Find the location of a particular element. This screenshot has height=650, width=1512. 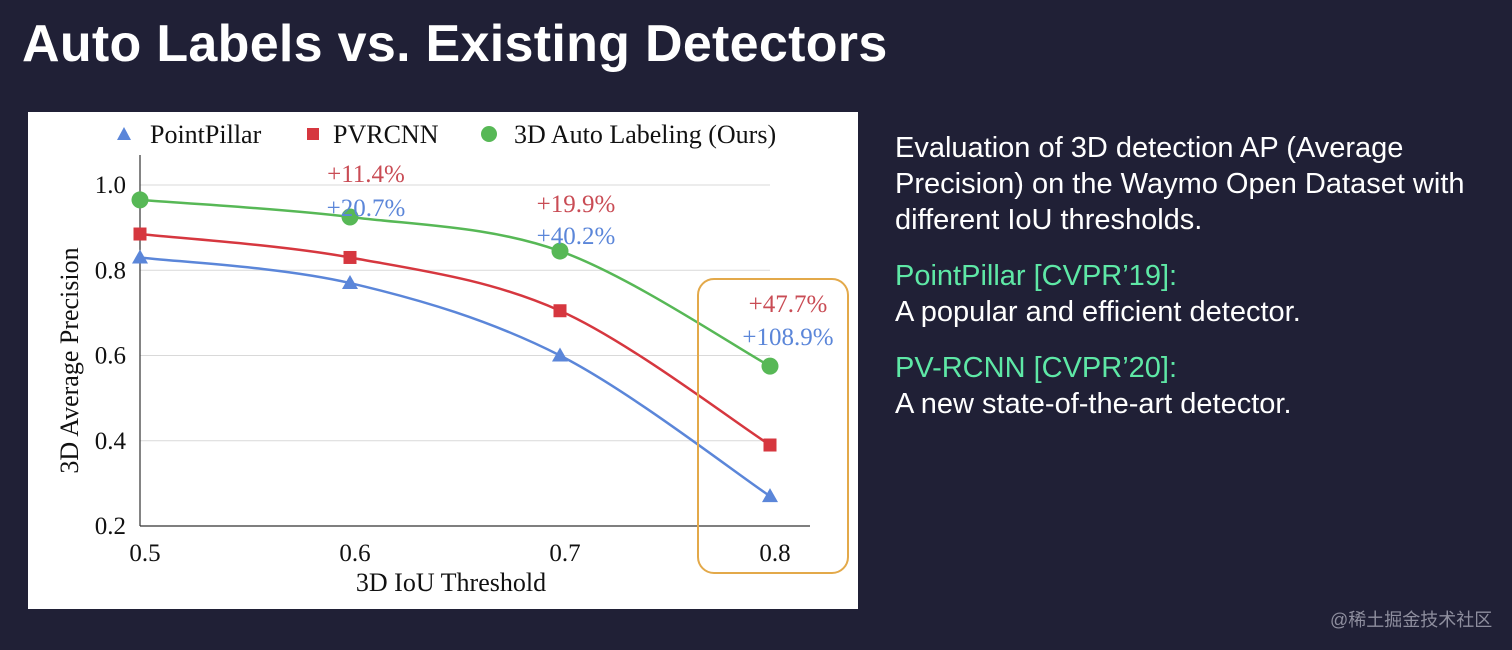

x-tick-label: 0.6 is located at coordinates (354, 553).